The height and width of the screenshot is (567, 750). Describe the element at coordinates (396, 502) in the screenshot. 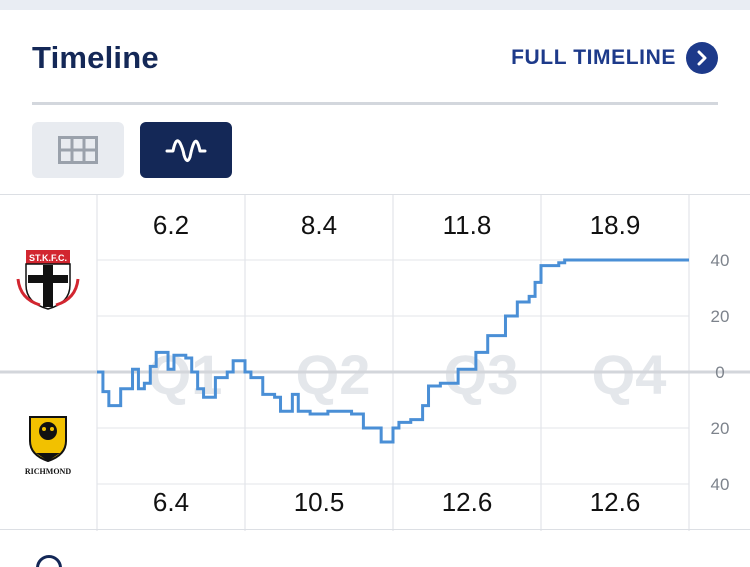

I see `bottom-scores: 6.4 10.5 12.6 12.6` at that location.